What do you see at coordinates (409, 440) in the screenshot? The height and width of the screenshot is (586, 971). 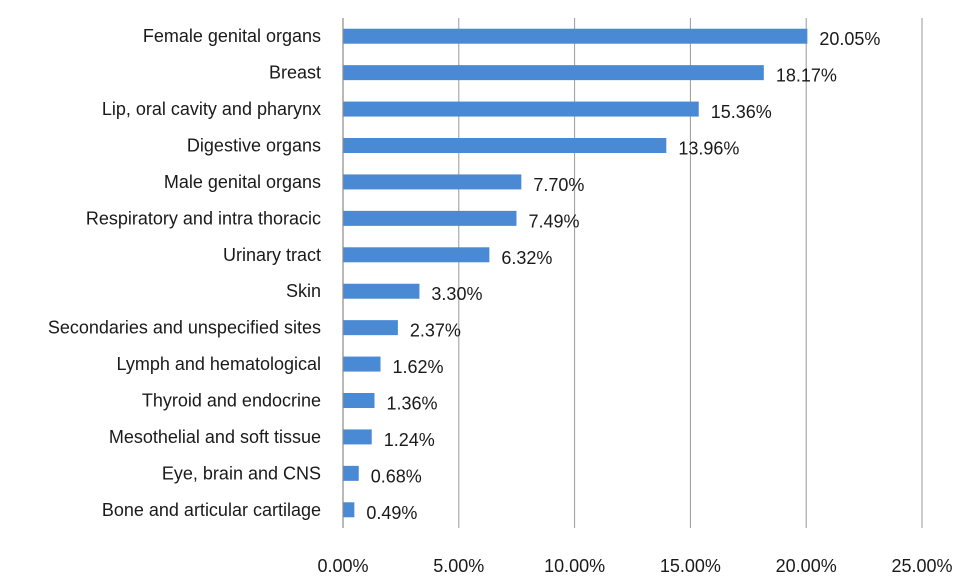 I see `value-label: 1.24%` at bounding box center [409, 440].